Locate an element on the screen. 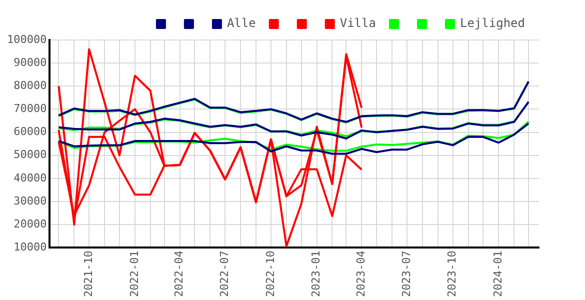  y-tick-label: 60000 is located at coordinates (30, 131).